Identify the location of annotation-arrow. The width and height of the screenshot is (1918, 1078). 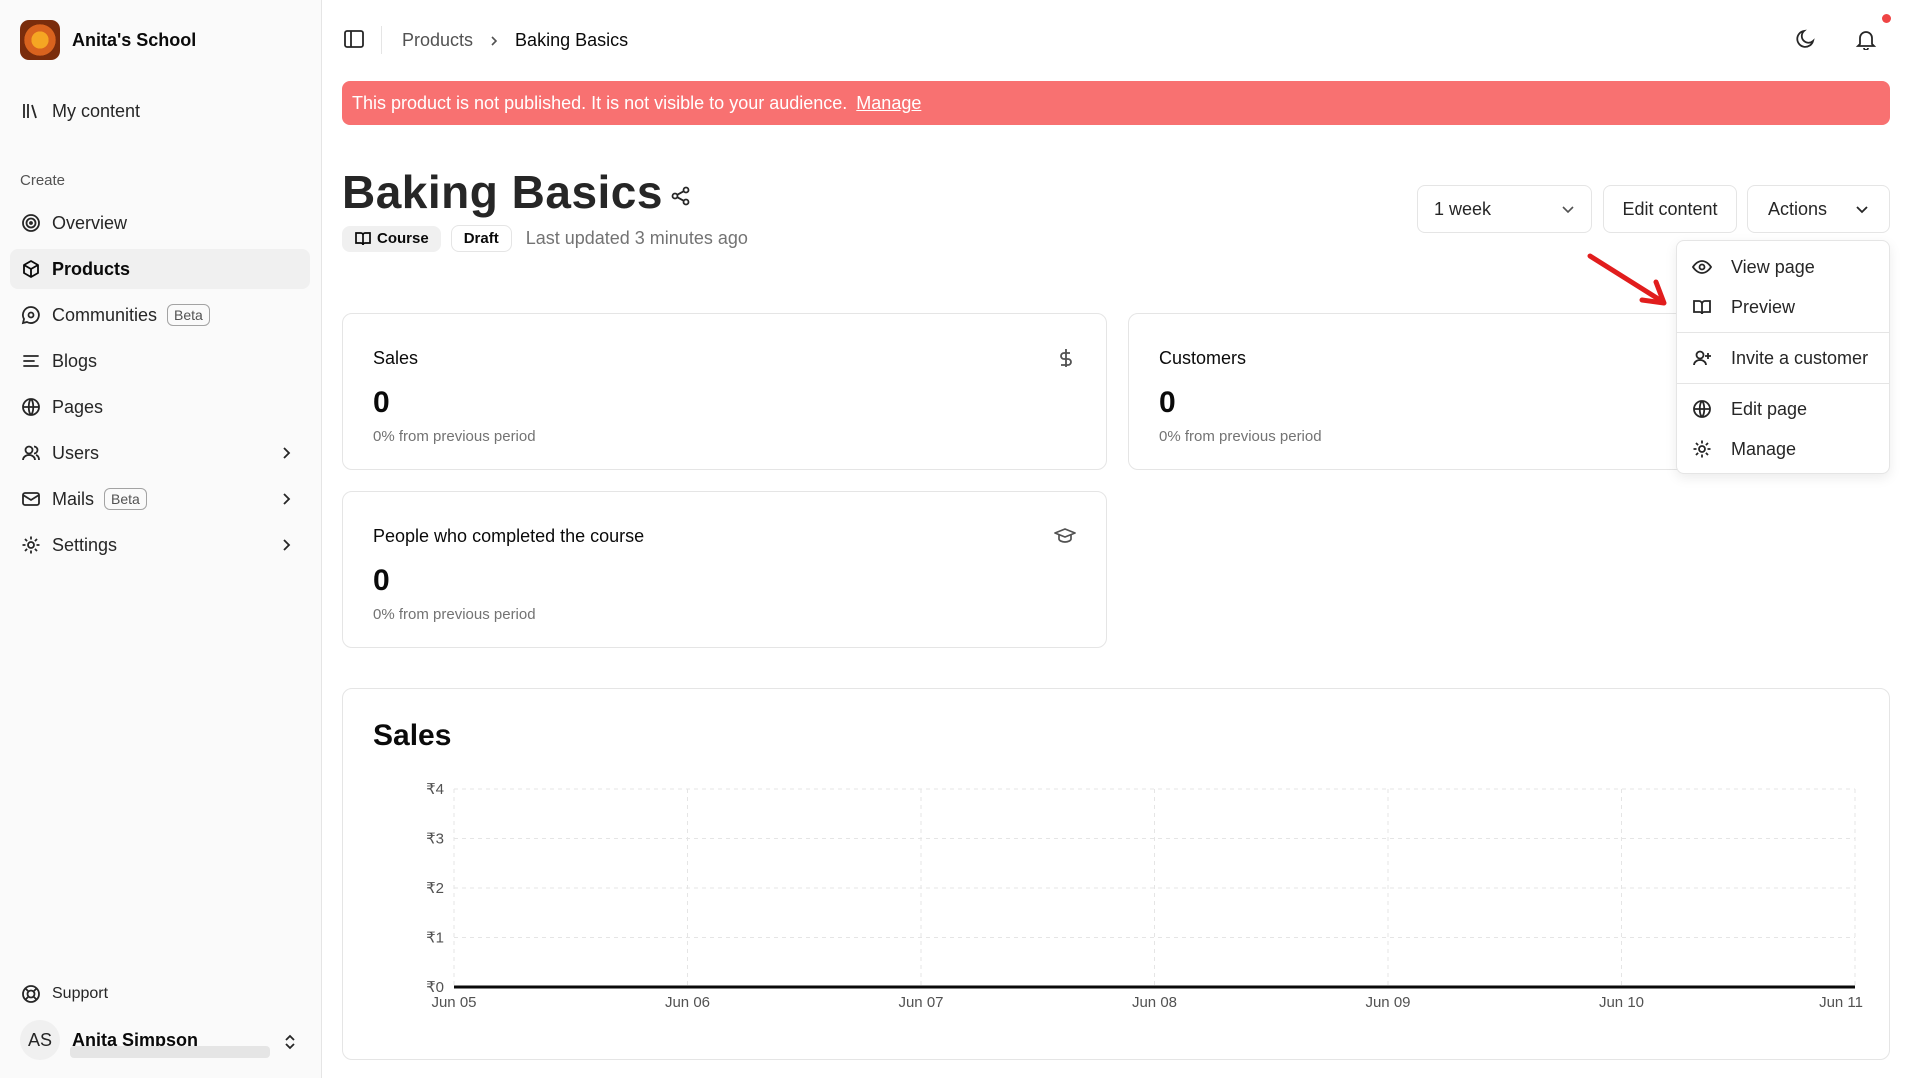
(1627, 279).